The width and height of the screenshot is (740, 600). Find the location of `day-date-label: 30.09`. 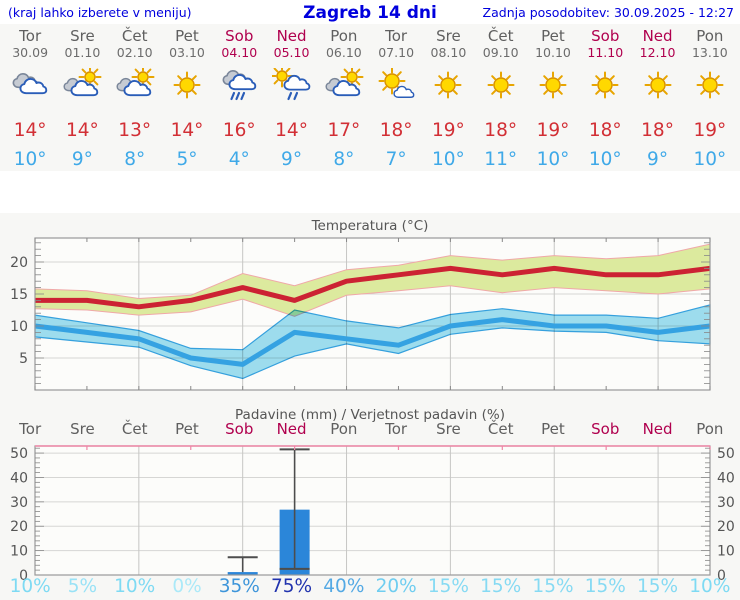

day-date-label: 30.09 is located at coordinates (30, 52).